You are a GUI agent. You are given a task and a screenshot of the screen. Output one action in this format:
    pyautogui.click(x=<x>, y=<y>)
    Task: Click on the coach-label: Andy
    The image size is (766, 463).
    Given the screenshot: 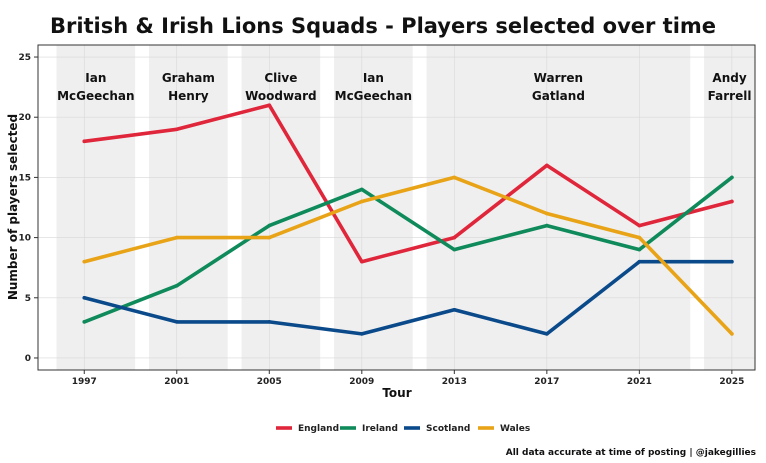 What is the action you would take?
    pyautogui.click(x=729, y=78)
    